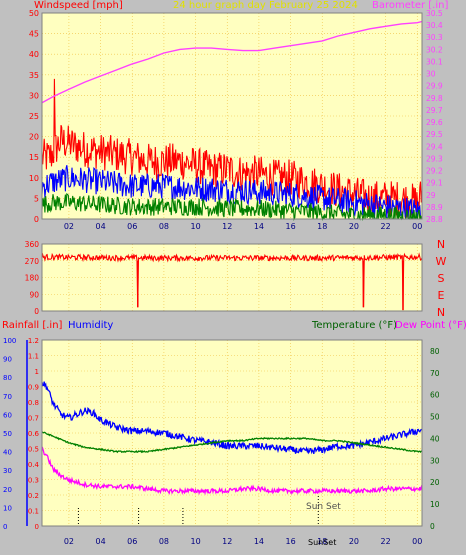  Describe the element at coordinates (434, 86) in the screenshot. I see `y-tick-label-barometer: 29.9` at that location.